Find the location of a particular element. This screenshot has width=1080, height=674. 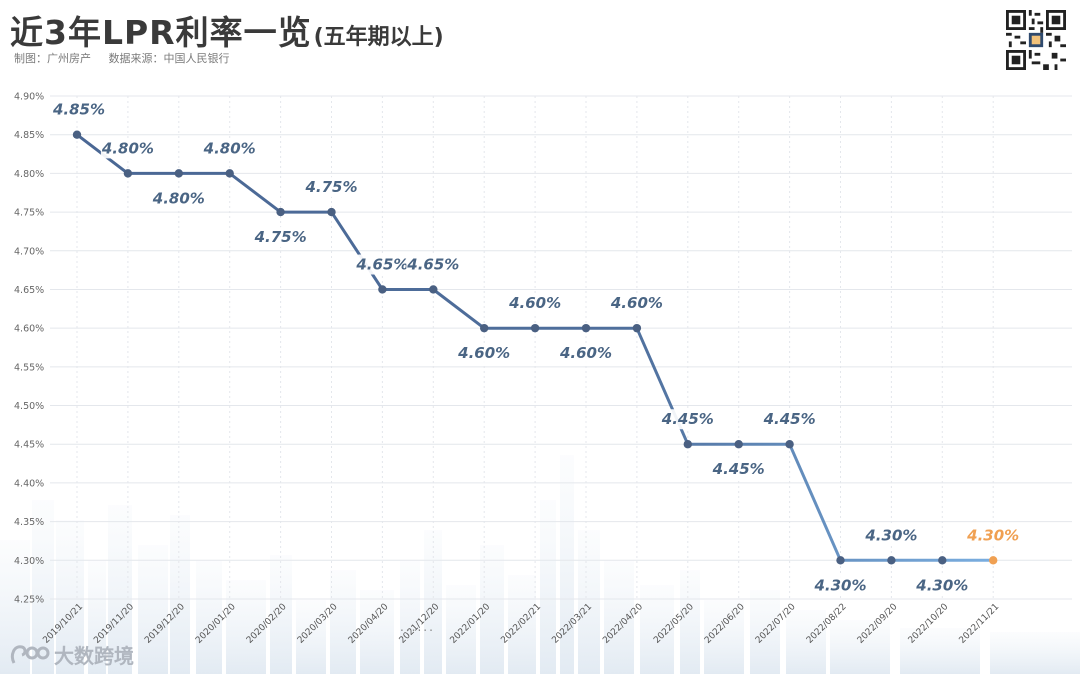

data-label: 4.85% is located at coordinates (78, 110).